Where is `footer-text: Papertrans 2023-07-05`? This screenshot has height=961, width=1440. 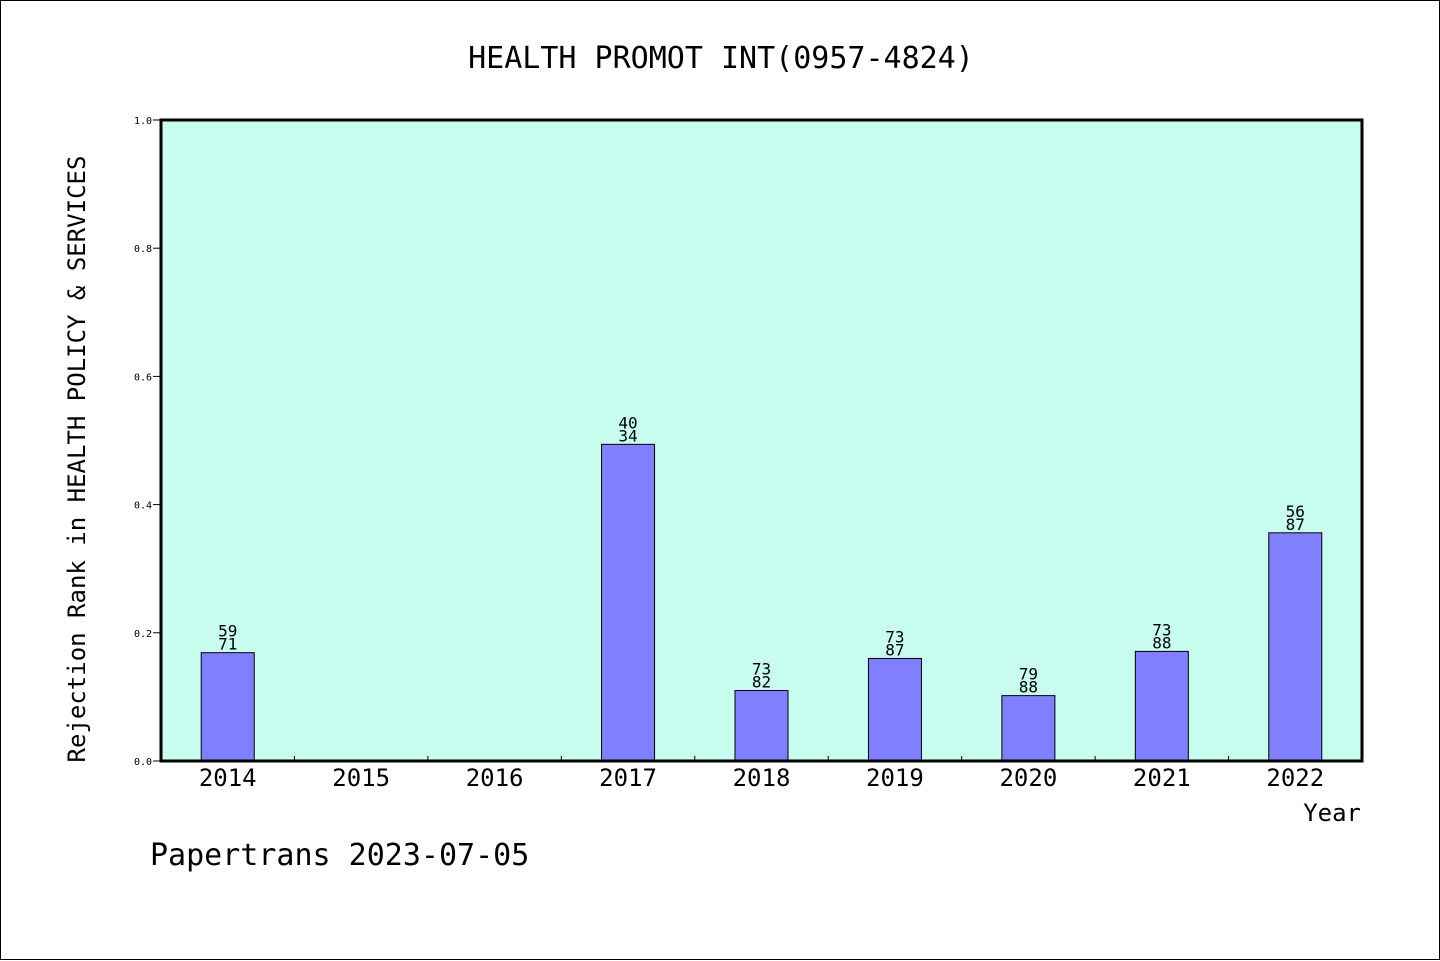 footer-text: Papertrans 2023-07-05 is located at coordinates (339, 855).